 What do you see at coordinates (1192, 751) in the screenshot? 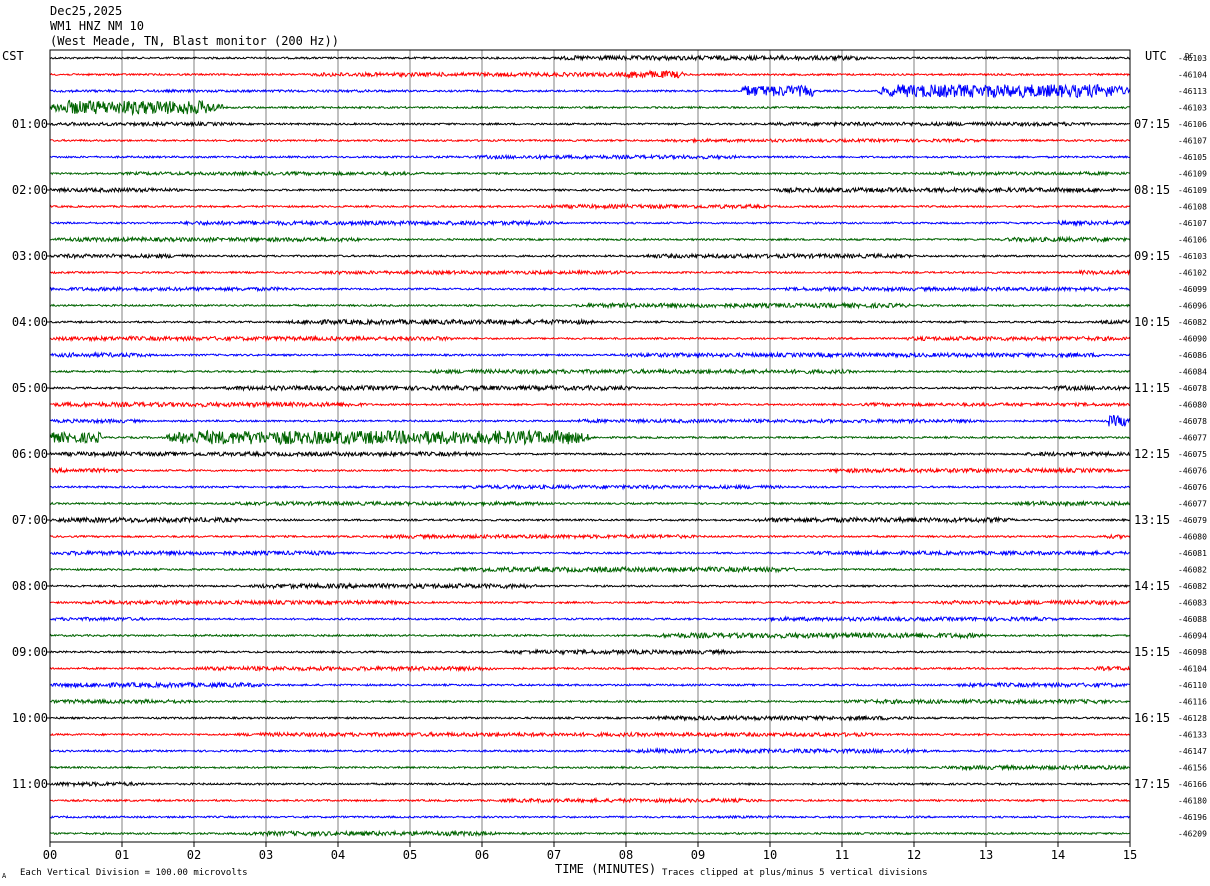
I see `dc-offset-label: -46147` at bounding box center [1192, 751].